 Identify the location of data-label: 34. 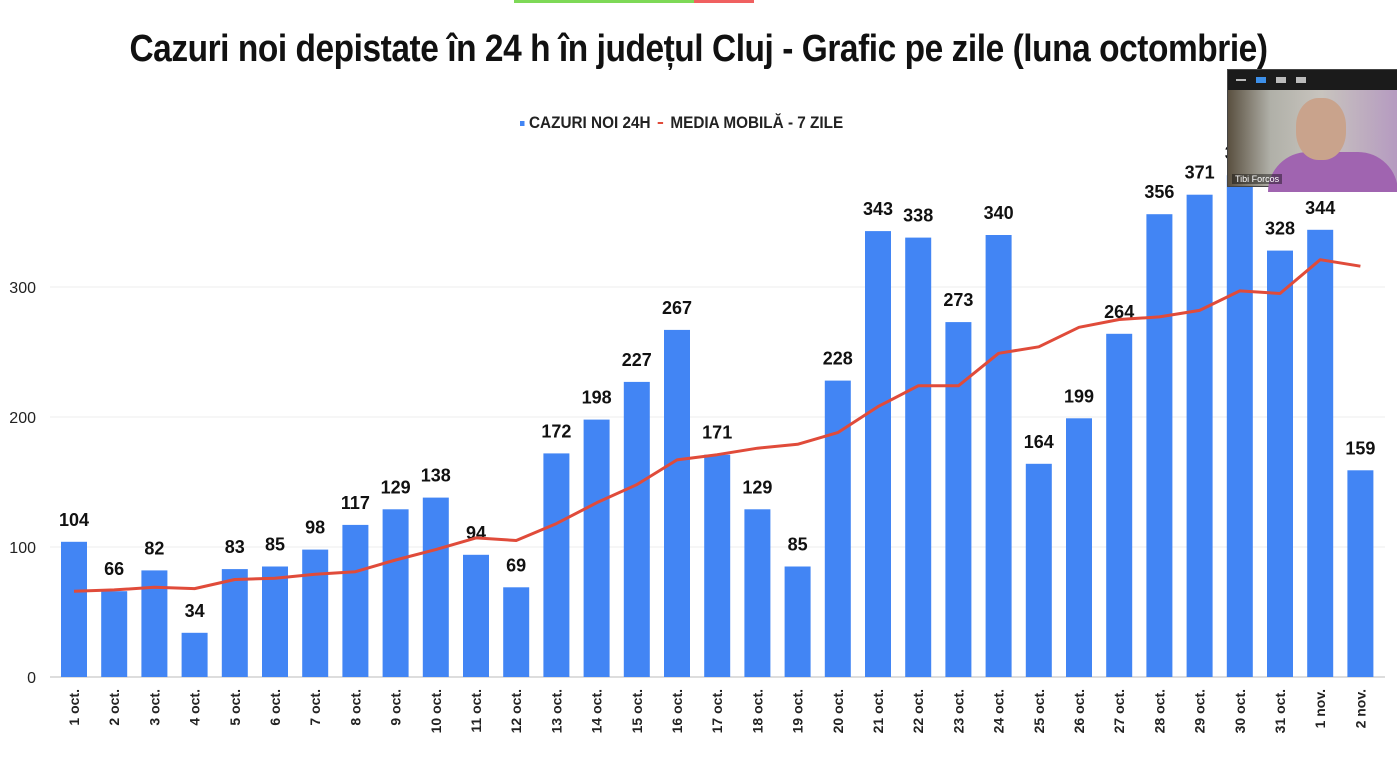
(195, 611).